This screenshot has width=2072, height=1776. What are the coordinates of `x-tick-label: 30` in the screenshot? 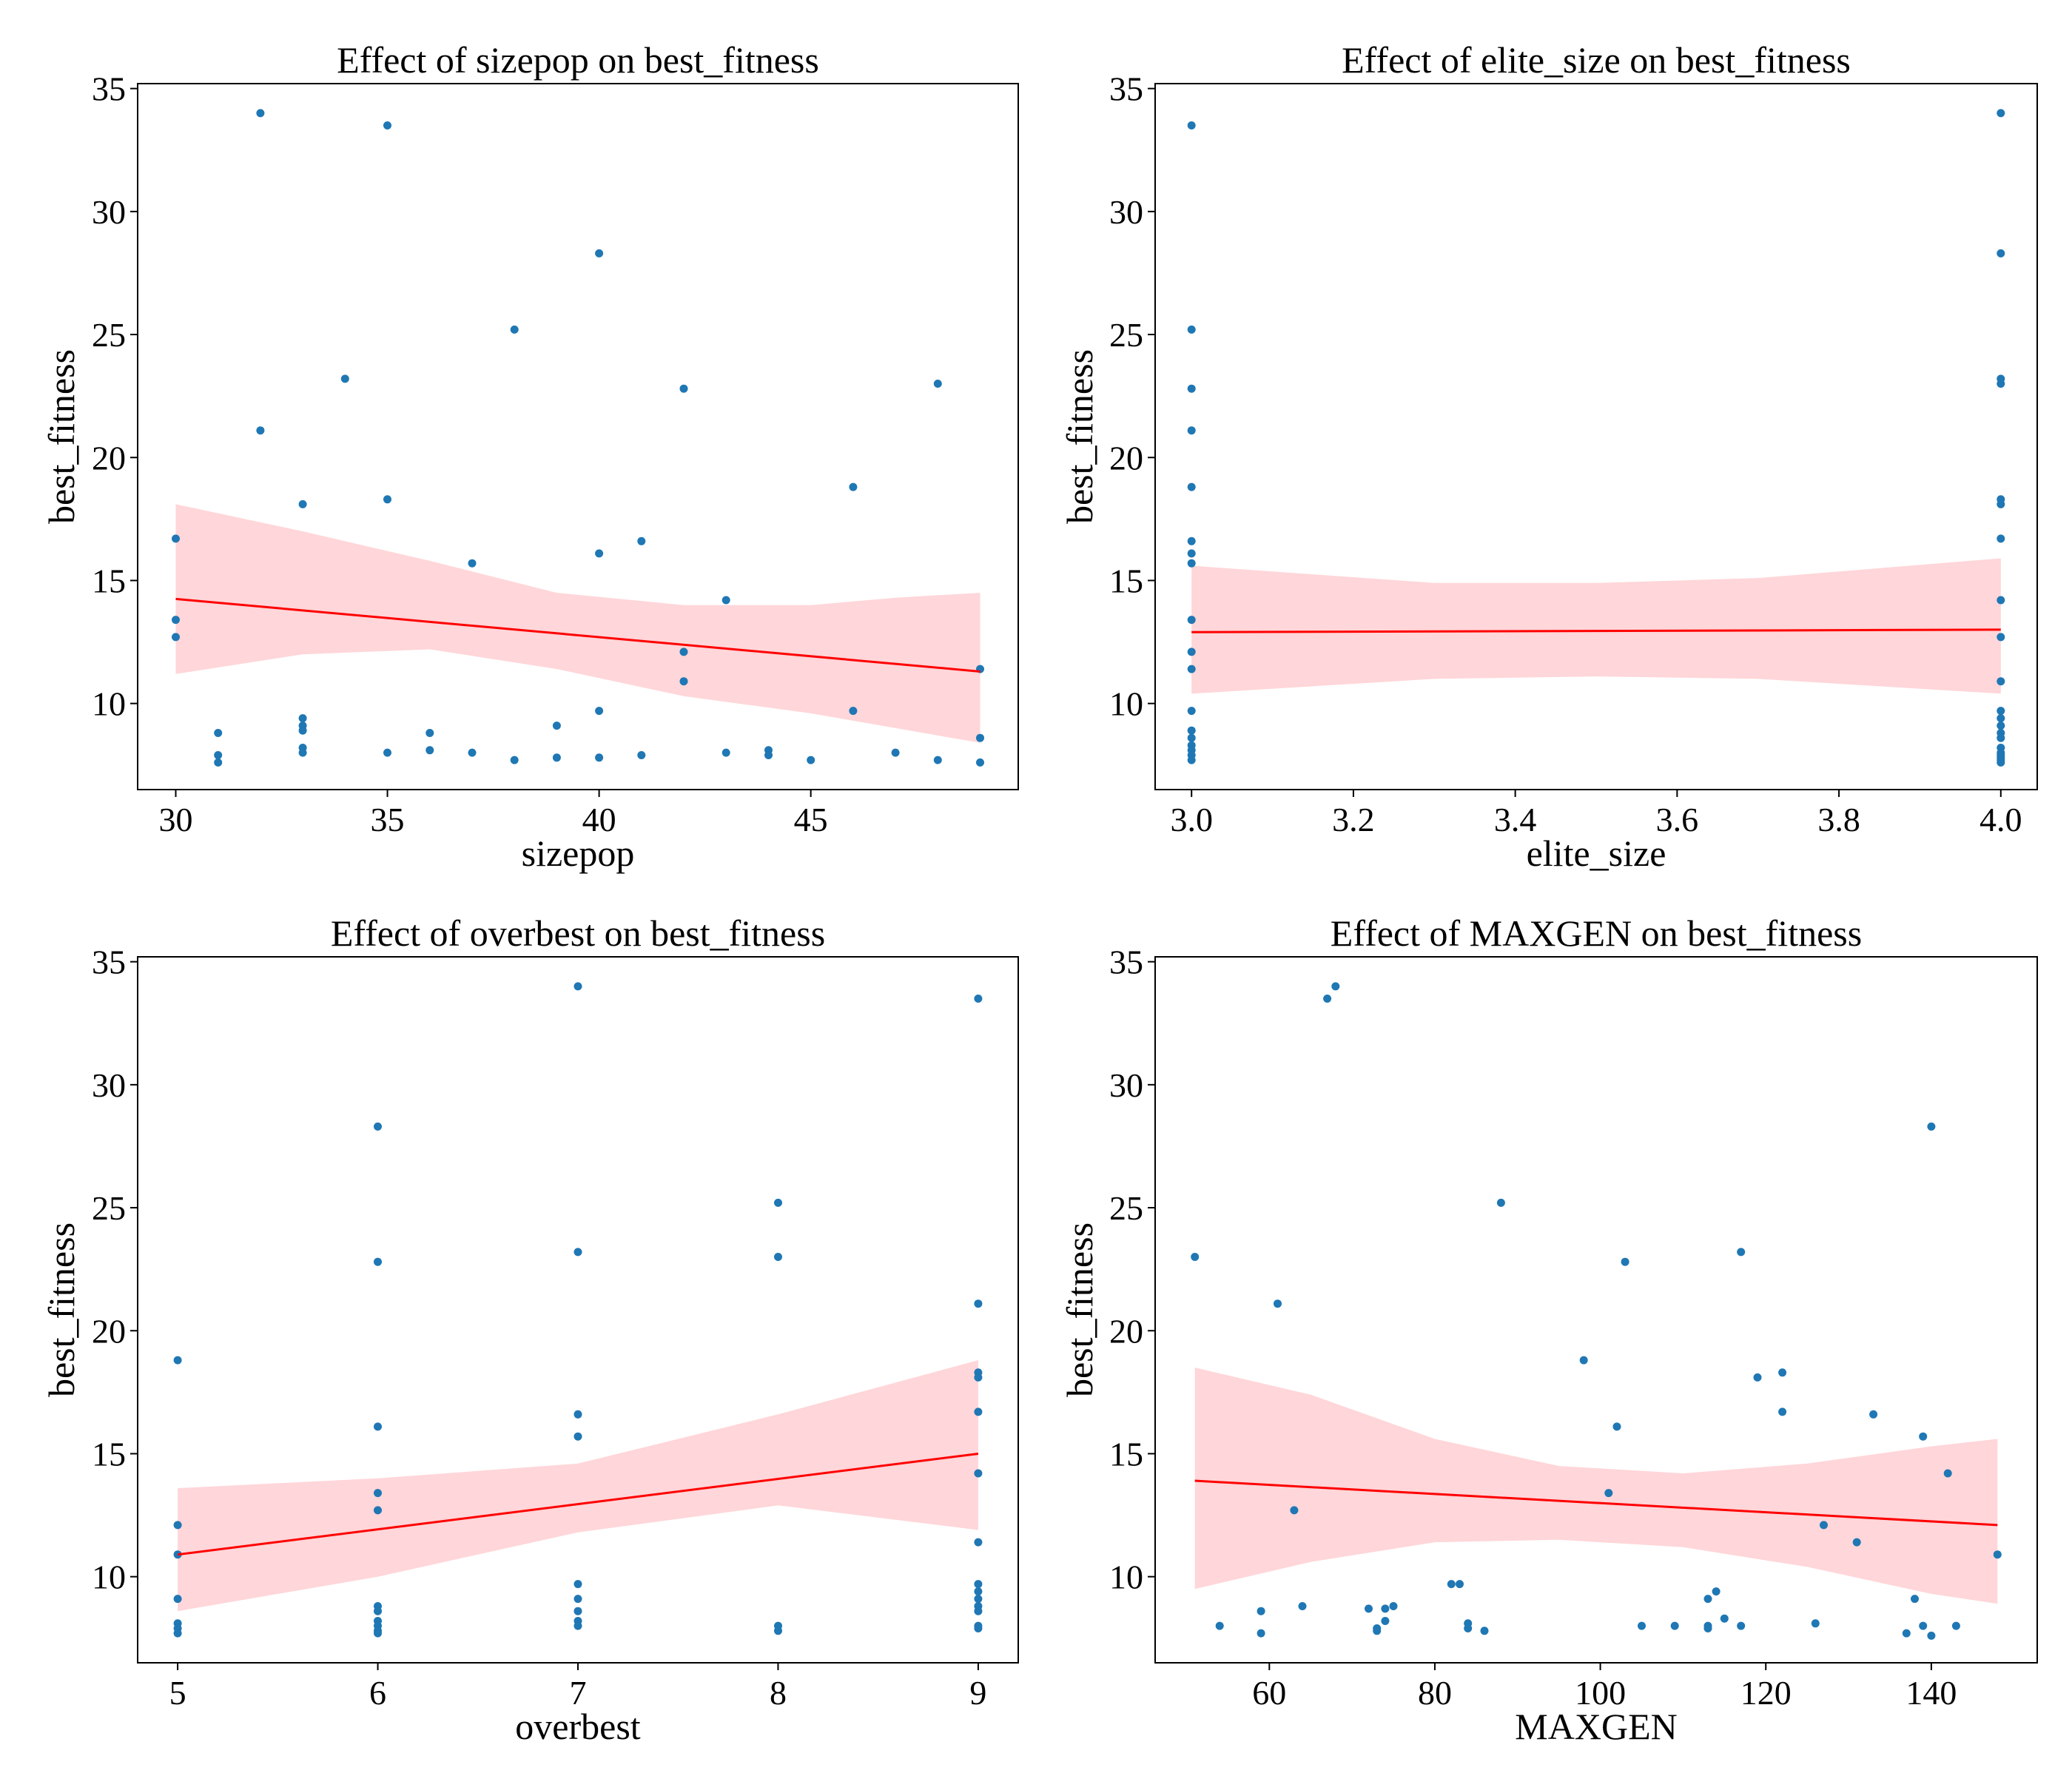 It's located at (175, 819).